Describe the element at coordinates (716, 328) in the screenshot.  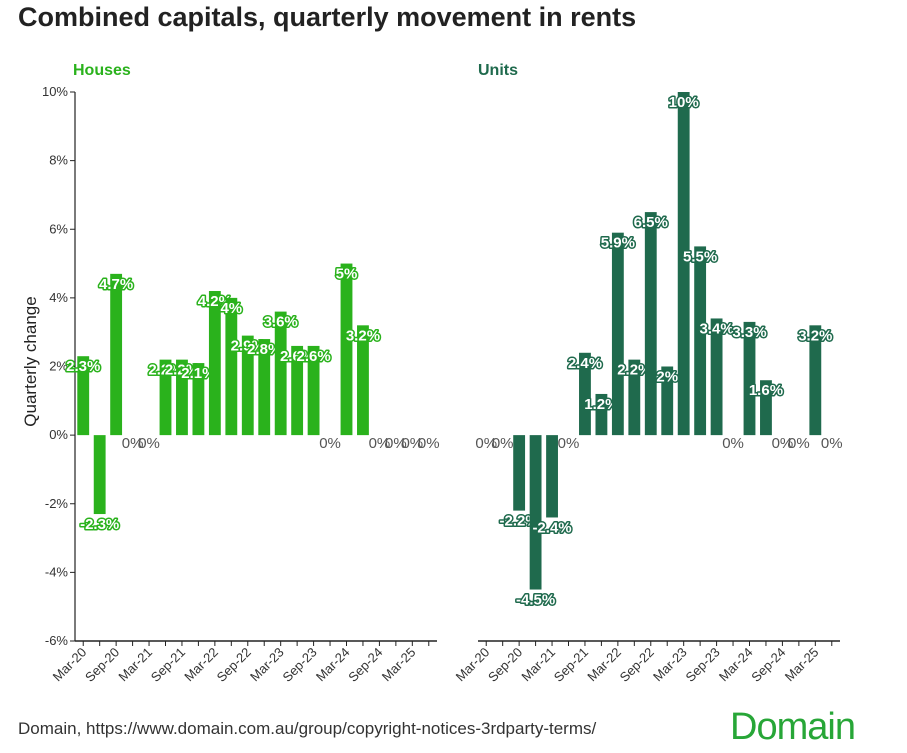
I see `data-label: 3.4%` at that location.